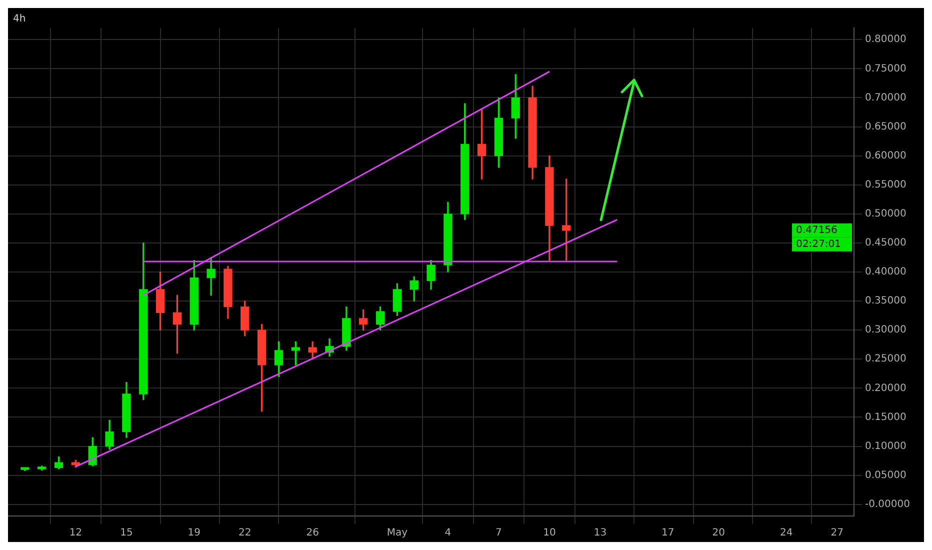 This screenshot has height=550, width=932. Describe the element at coordinates (885, 301) in the screenshot. I see `y-tick-label: 0.35000` at that location.